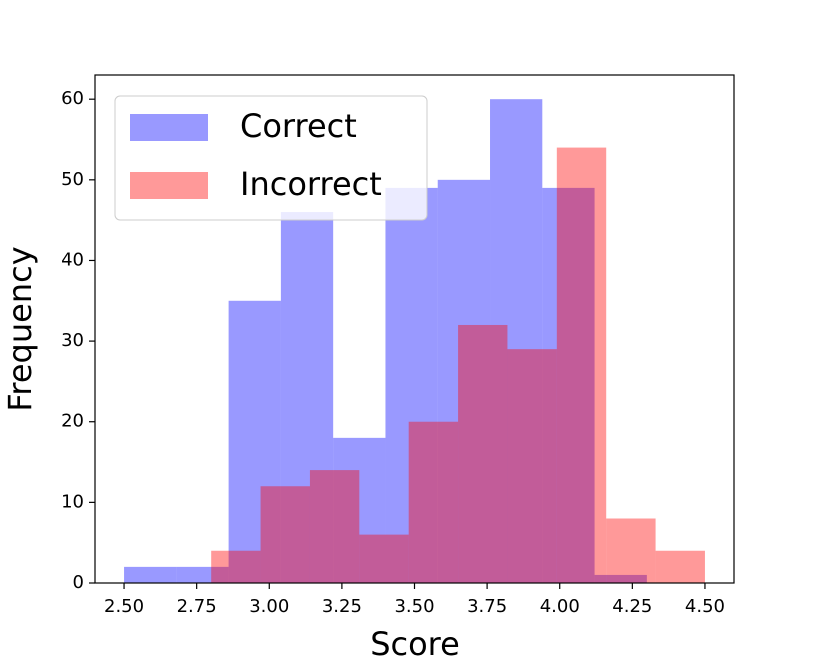  What do you see at coordinates (78, 582) in the screenshot?
I see `y-tick-label: 0` at bounding box center [78, 582].